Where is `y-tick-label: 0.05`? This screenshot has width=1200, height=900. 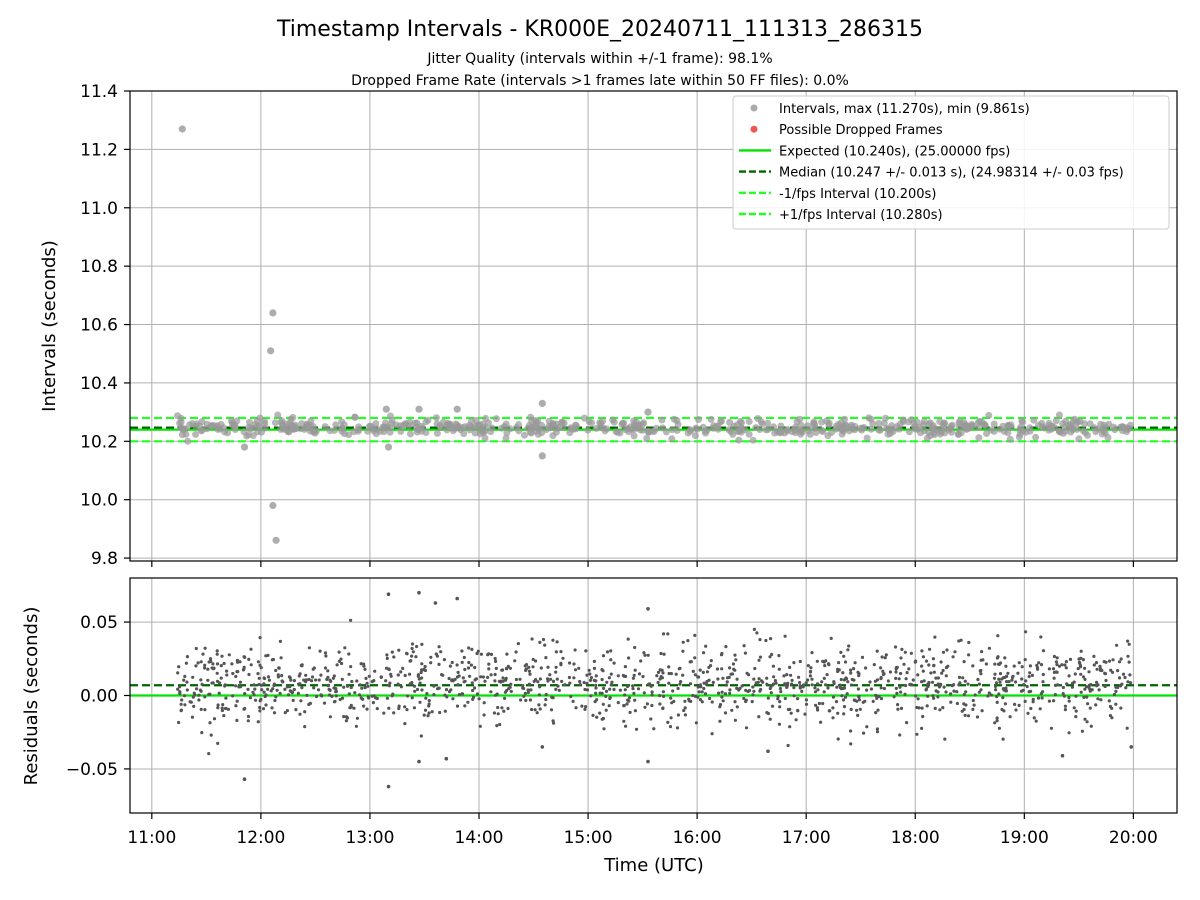 y-tick-label: 0.05 is located at coordinates (99, 623).